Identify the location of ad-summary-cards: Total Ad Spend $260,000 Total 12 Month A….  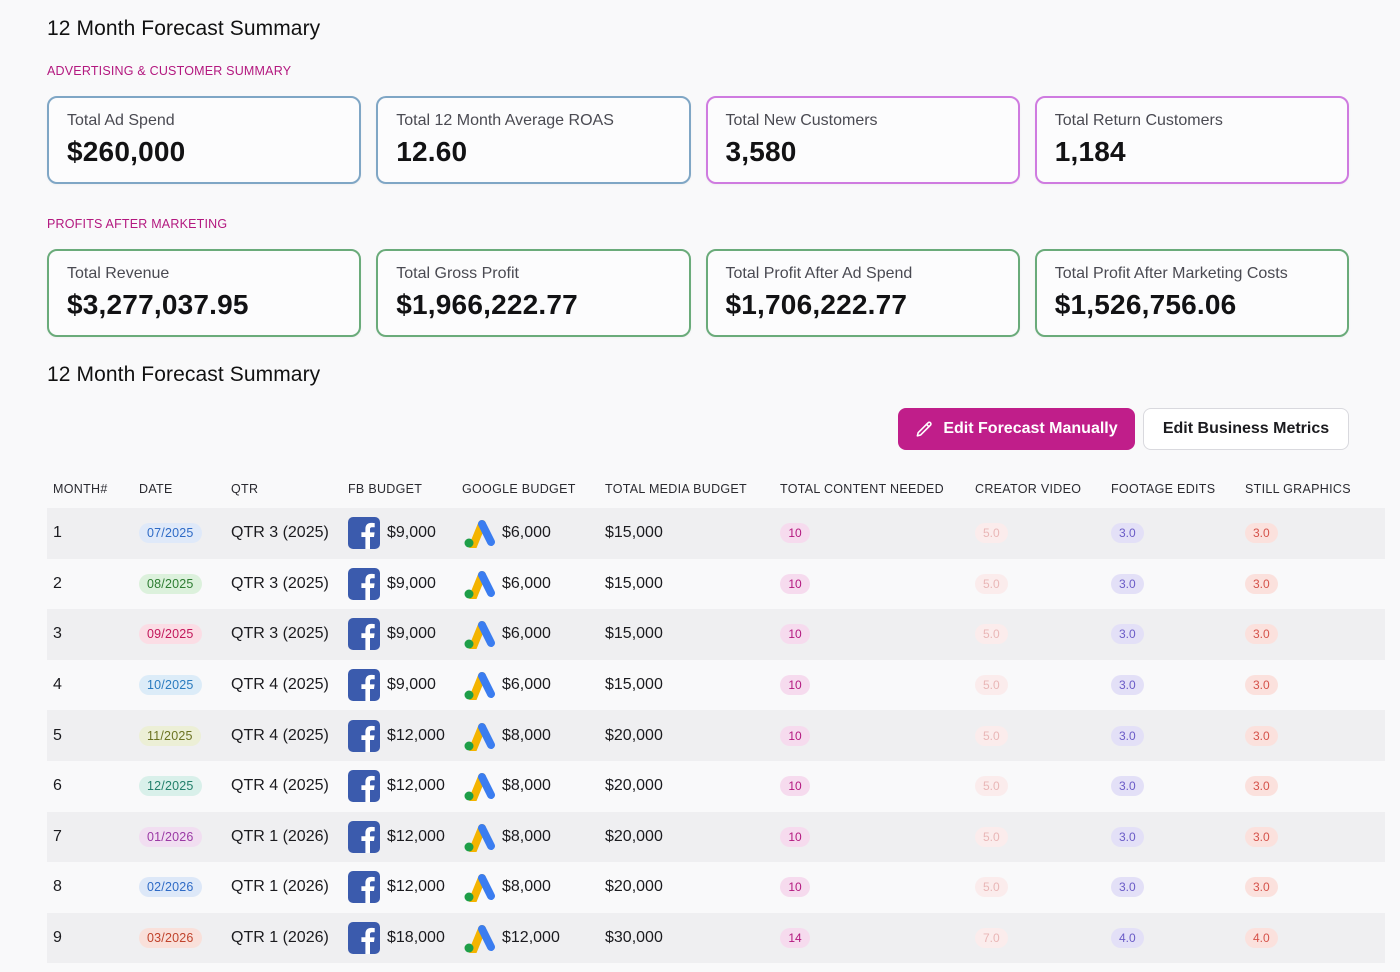
(698, 140).